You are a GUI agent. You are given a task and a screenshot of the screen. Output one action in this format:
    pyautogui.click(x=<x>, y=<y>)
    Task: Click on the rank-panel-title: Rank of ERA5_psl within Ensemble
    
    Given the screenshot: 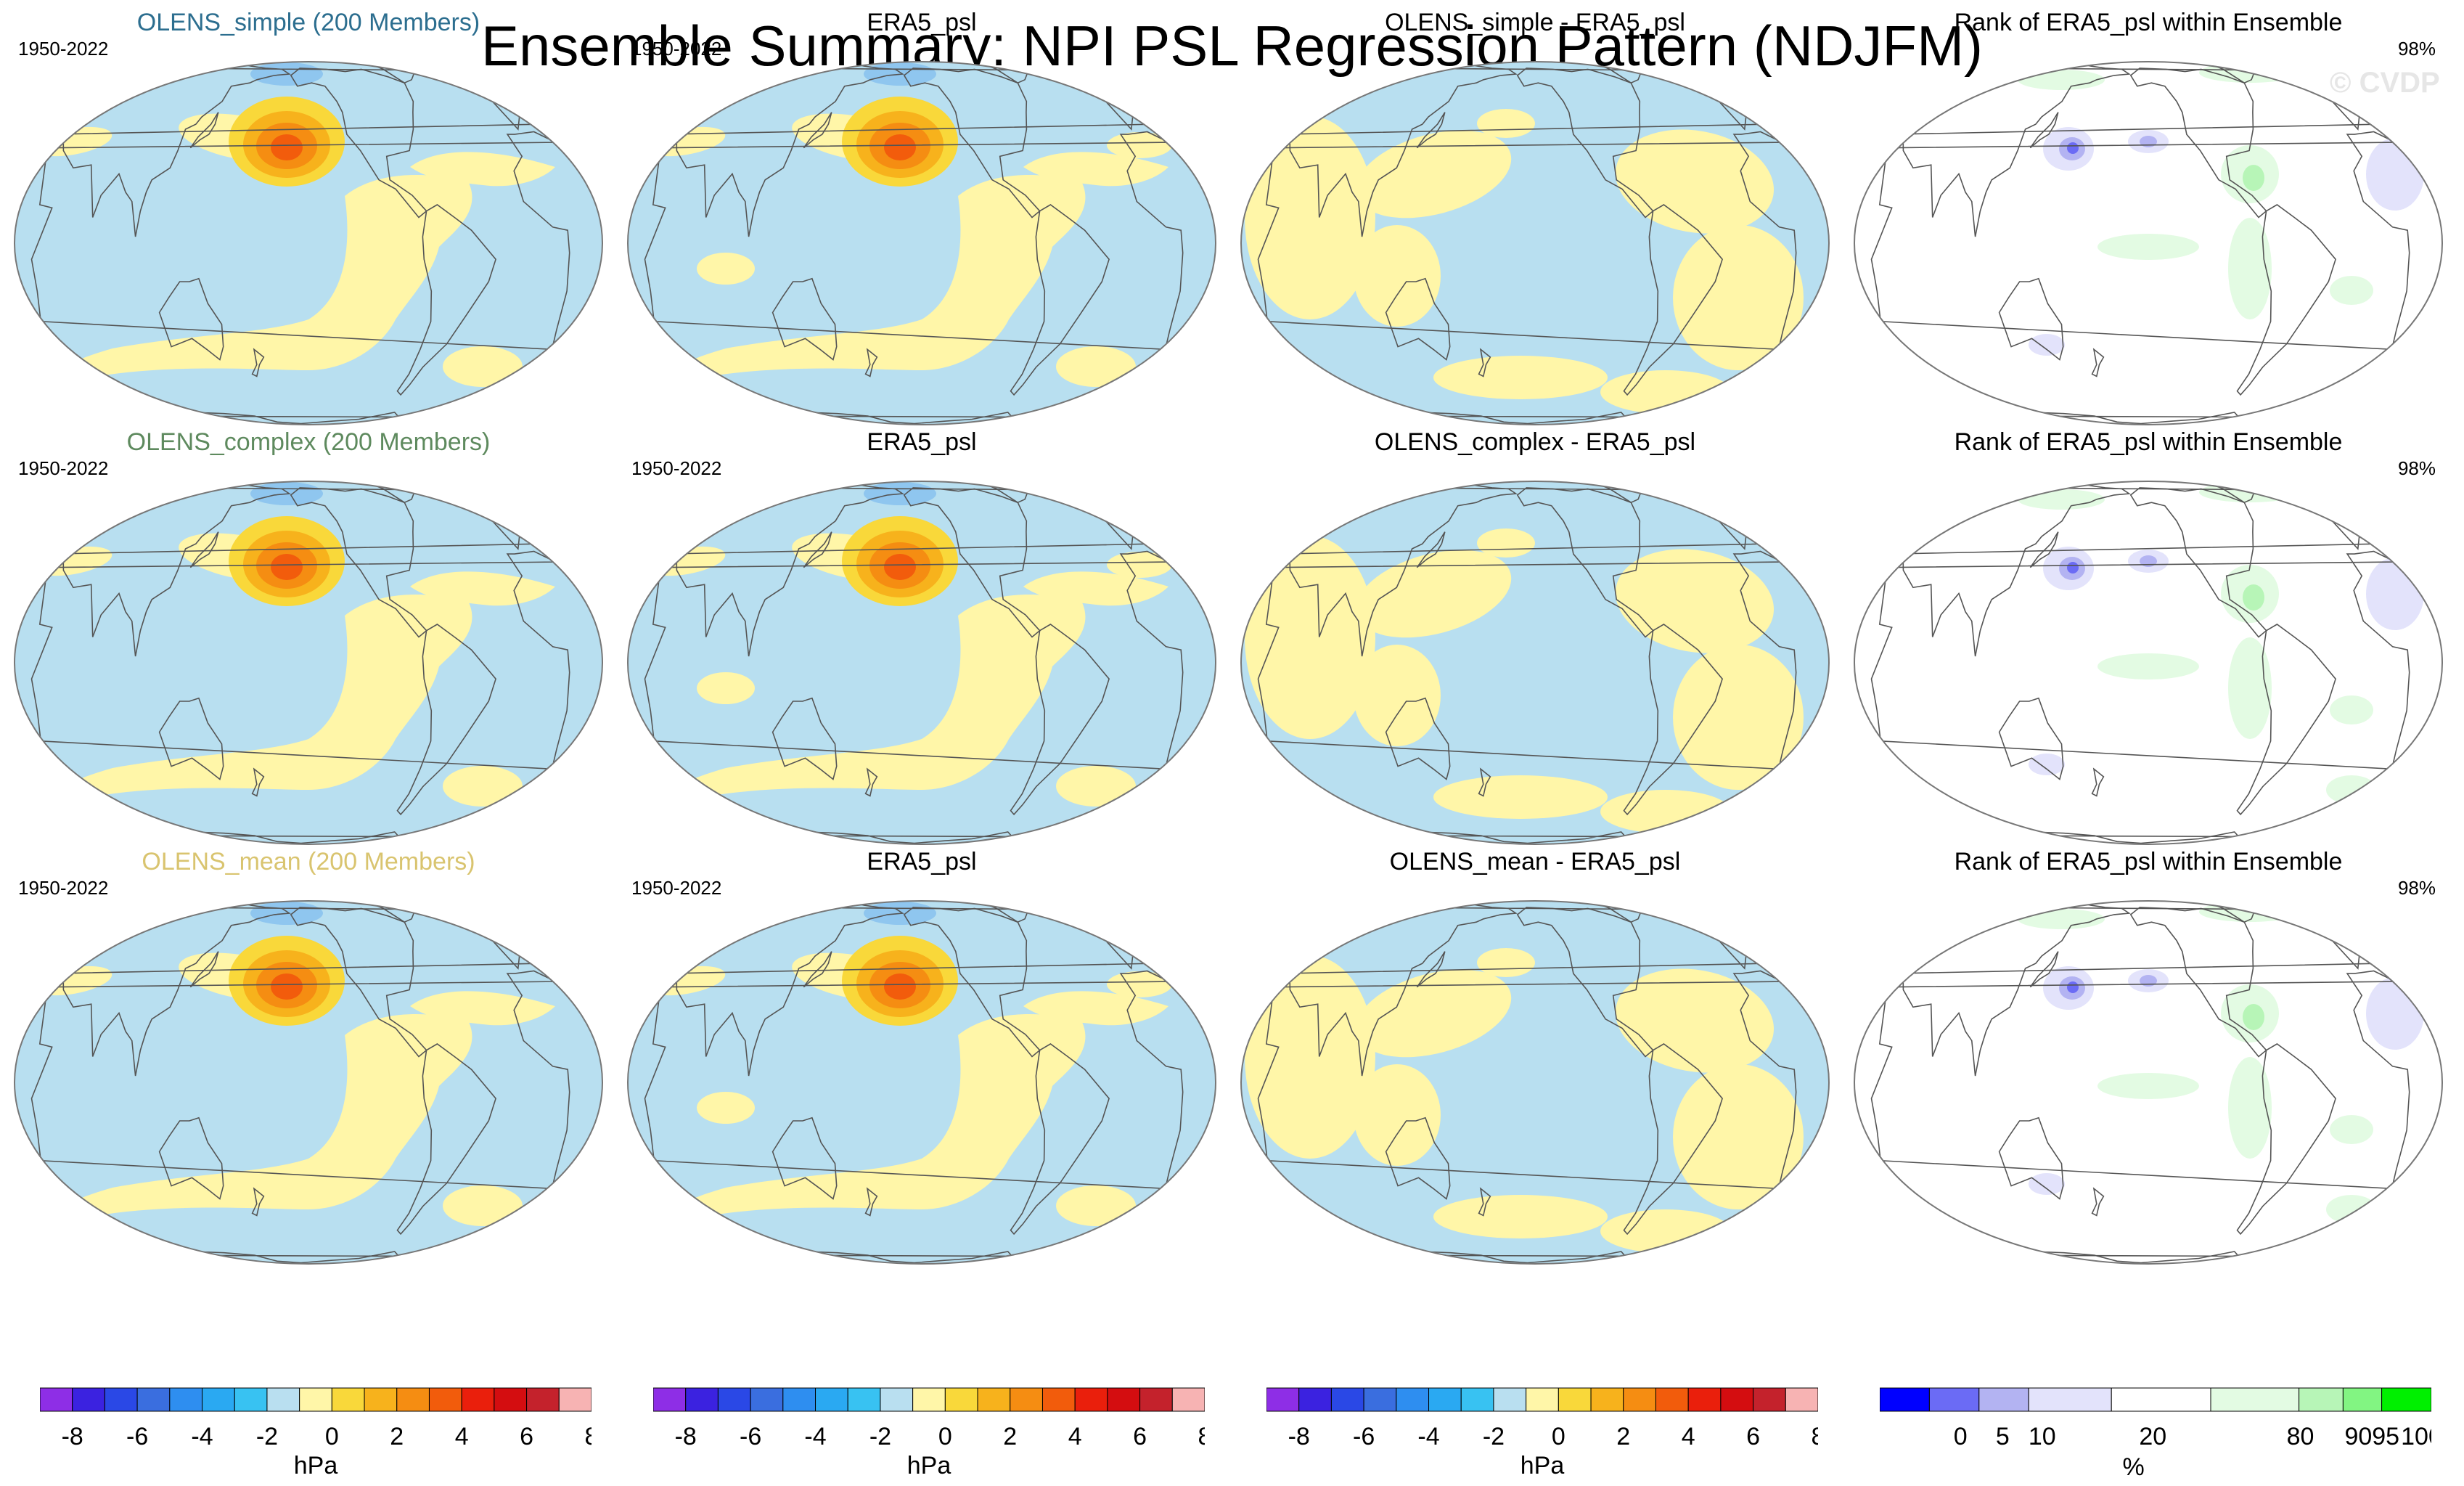 What is the action you would take?
    pyautogui.click(x=2148, y=23)
    